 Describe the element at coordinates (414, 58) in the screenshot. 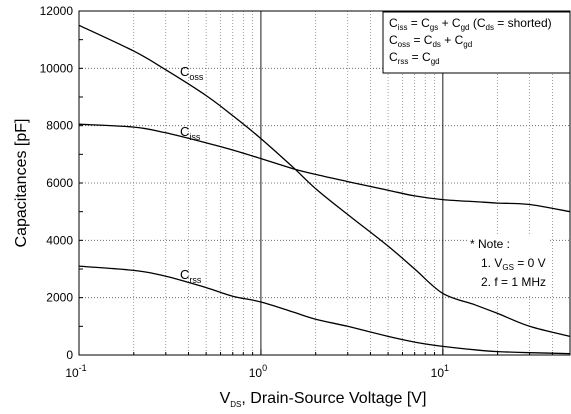

I see `legend-line: Crss = Cgd` at that location.